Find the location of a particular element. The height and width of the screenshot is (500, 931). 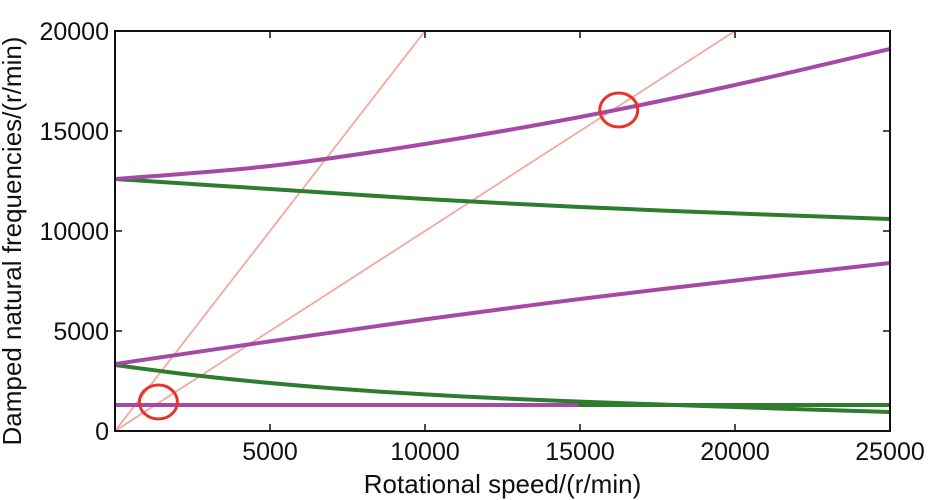

y-tick-label-0: 0 is located at coordinates (102, 432).